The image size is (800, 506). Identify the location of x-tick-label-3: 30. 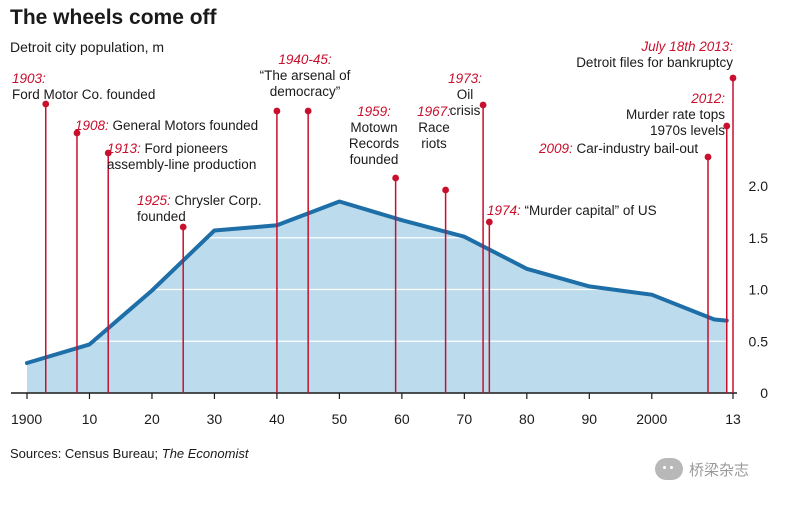
(215, 419).